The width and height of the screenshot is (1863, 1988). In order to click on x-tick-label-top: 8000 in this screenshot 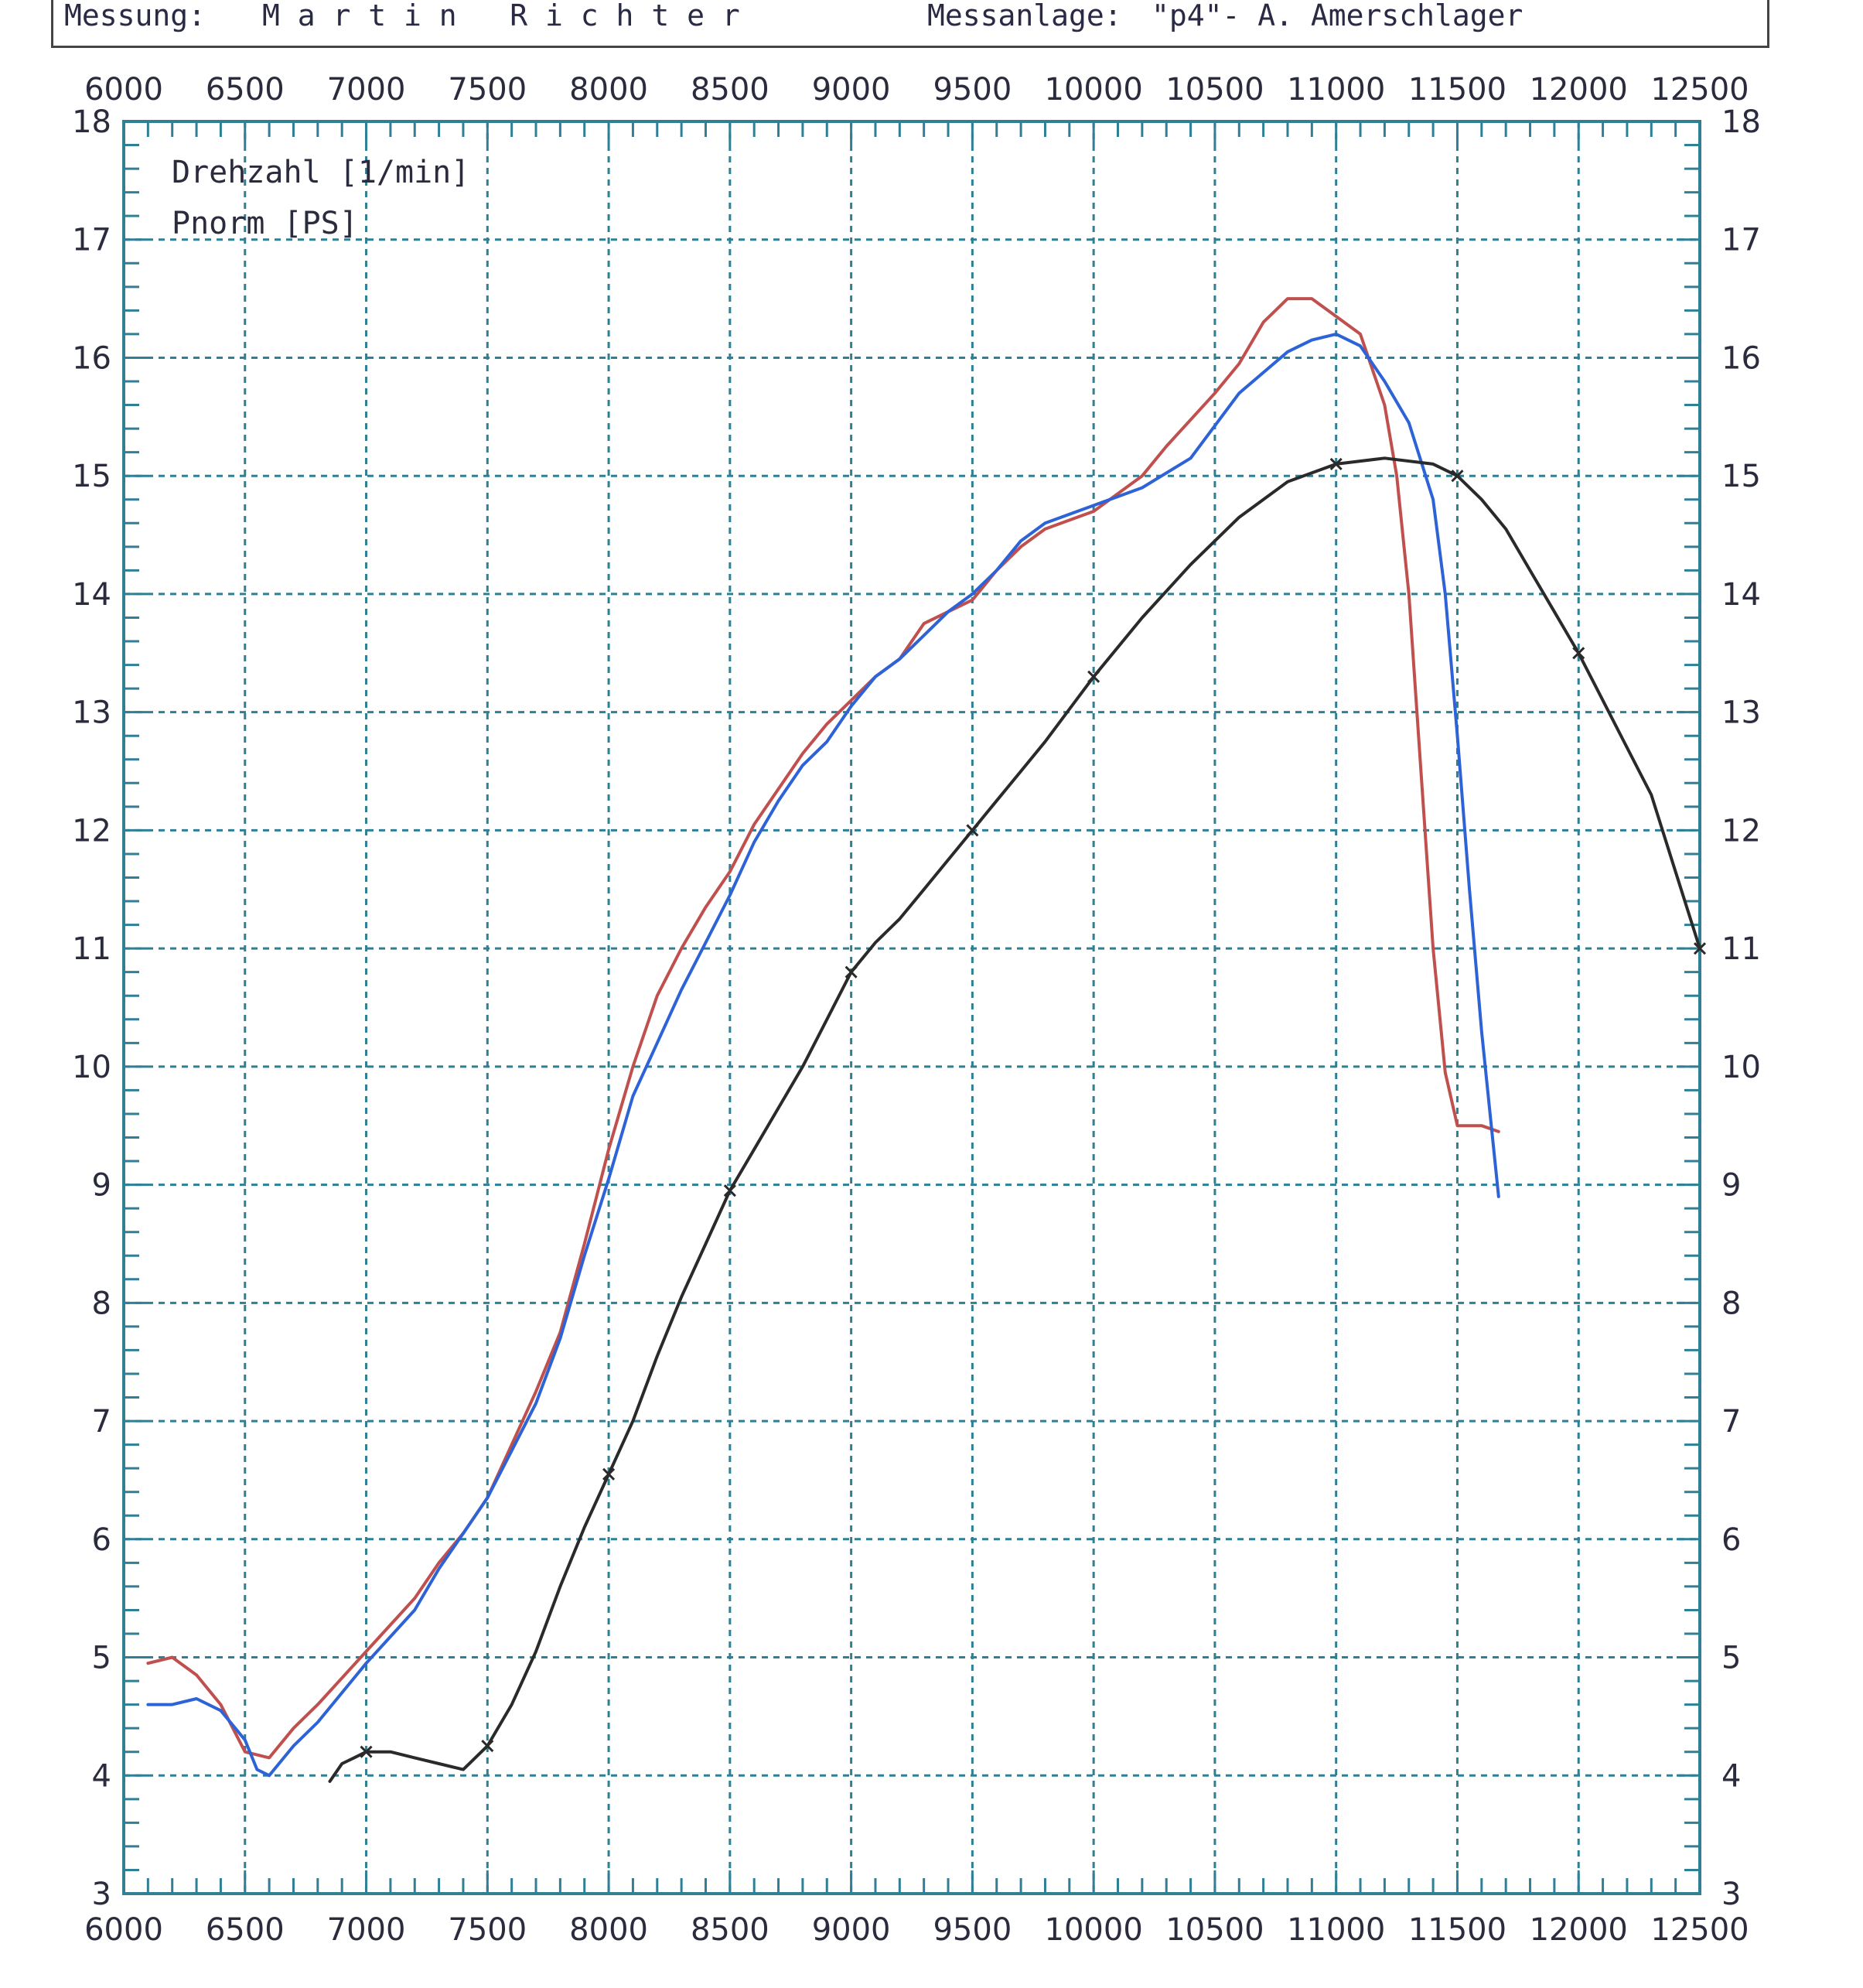, I will do `click(608, 90)`.